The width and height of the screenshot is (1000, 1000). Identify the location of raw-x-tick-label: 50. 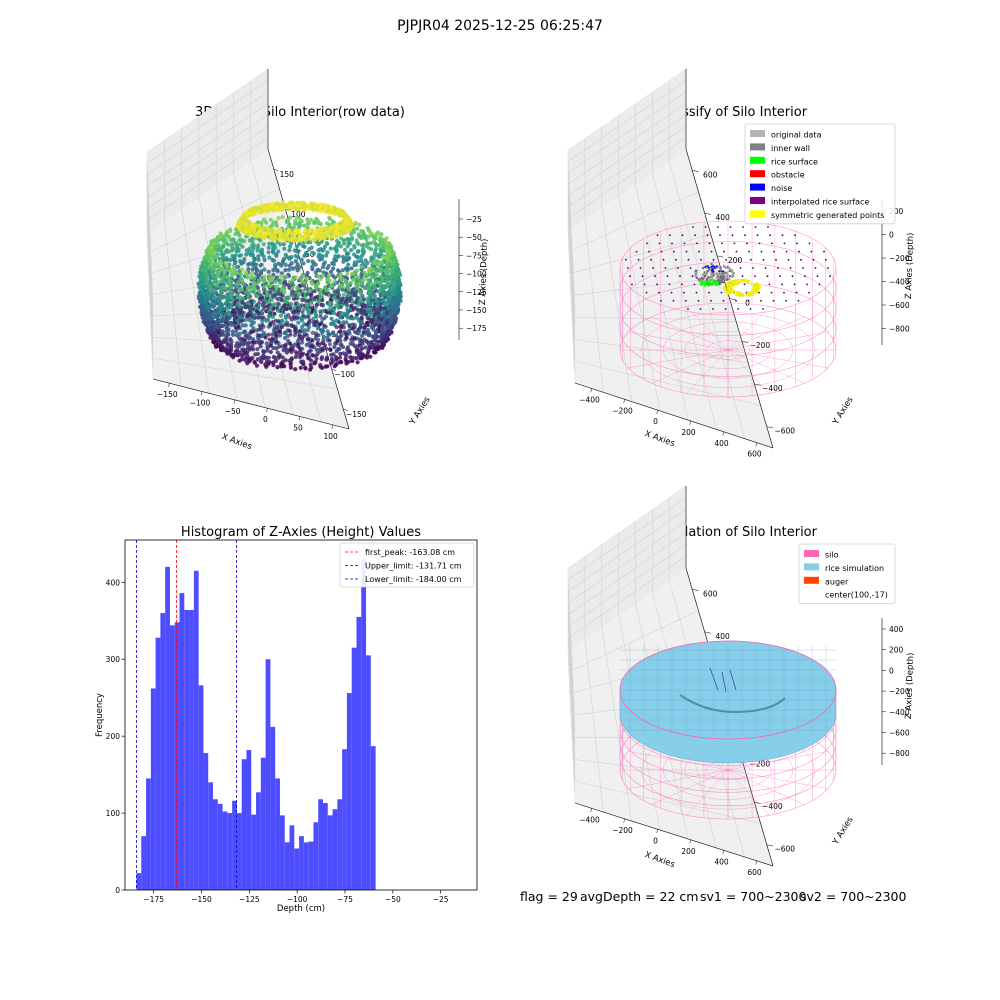
(298, 428).